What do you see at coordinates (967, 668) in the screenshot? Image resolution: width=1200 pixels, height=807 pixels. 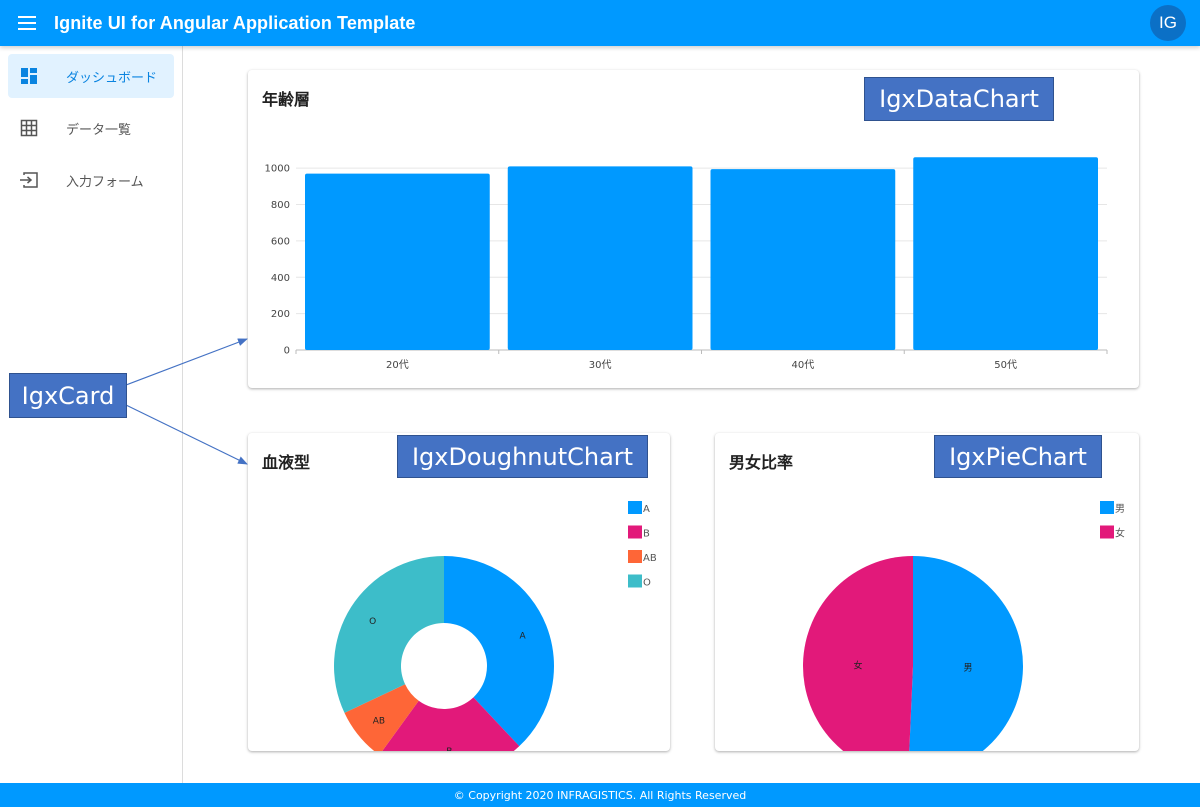 I see `slice-label: 男` at bounding box center [967, 668].